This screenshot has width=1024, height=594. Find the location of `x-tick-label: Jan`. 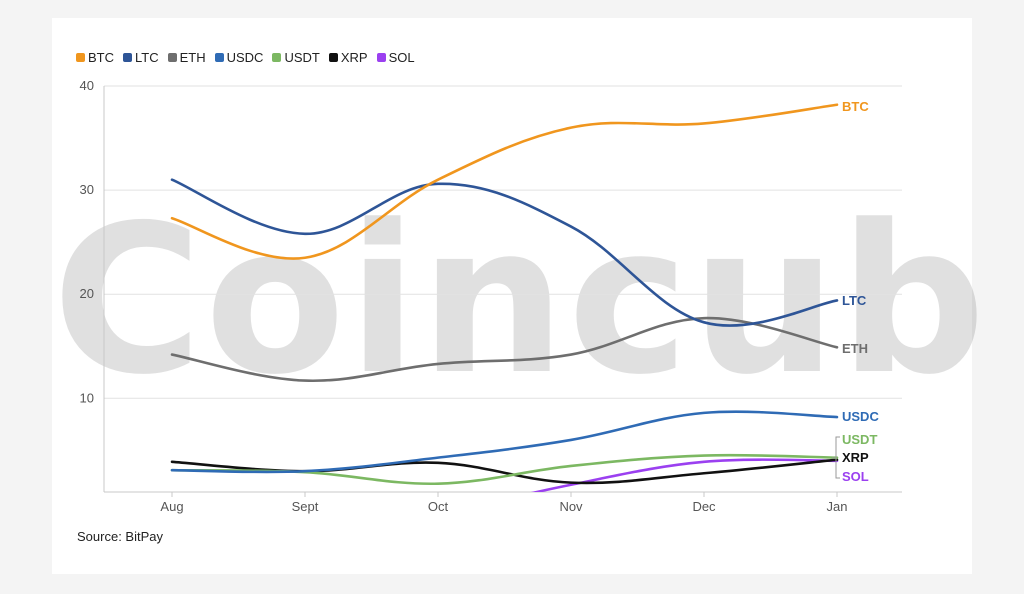

x-tick-label: Jan is located at coordinates (837, 506).